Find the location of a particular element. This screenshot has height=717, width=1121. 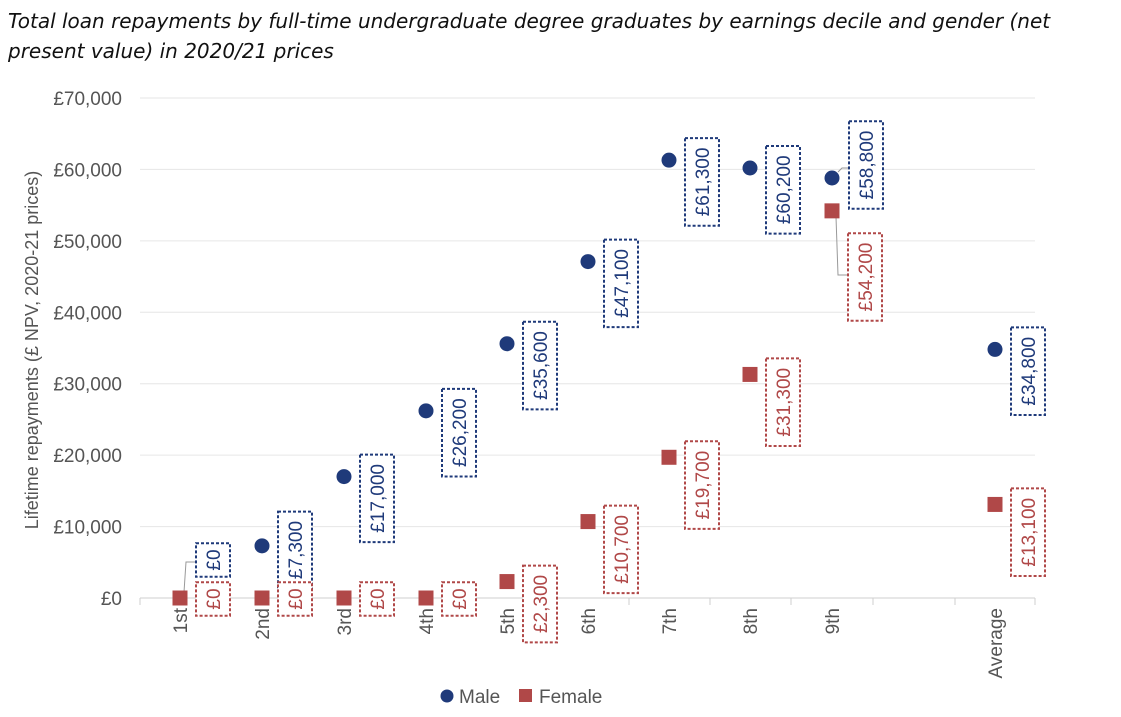

label-text: £2,300 is located at coordinates (541, 604).